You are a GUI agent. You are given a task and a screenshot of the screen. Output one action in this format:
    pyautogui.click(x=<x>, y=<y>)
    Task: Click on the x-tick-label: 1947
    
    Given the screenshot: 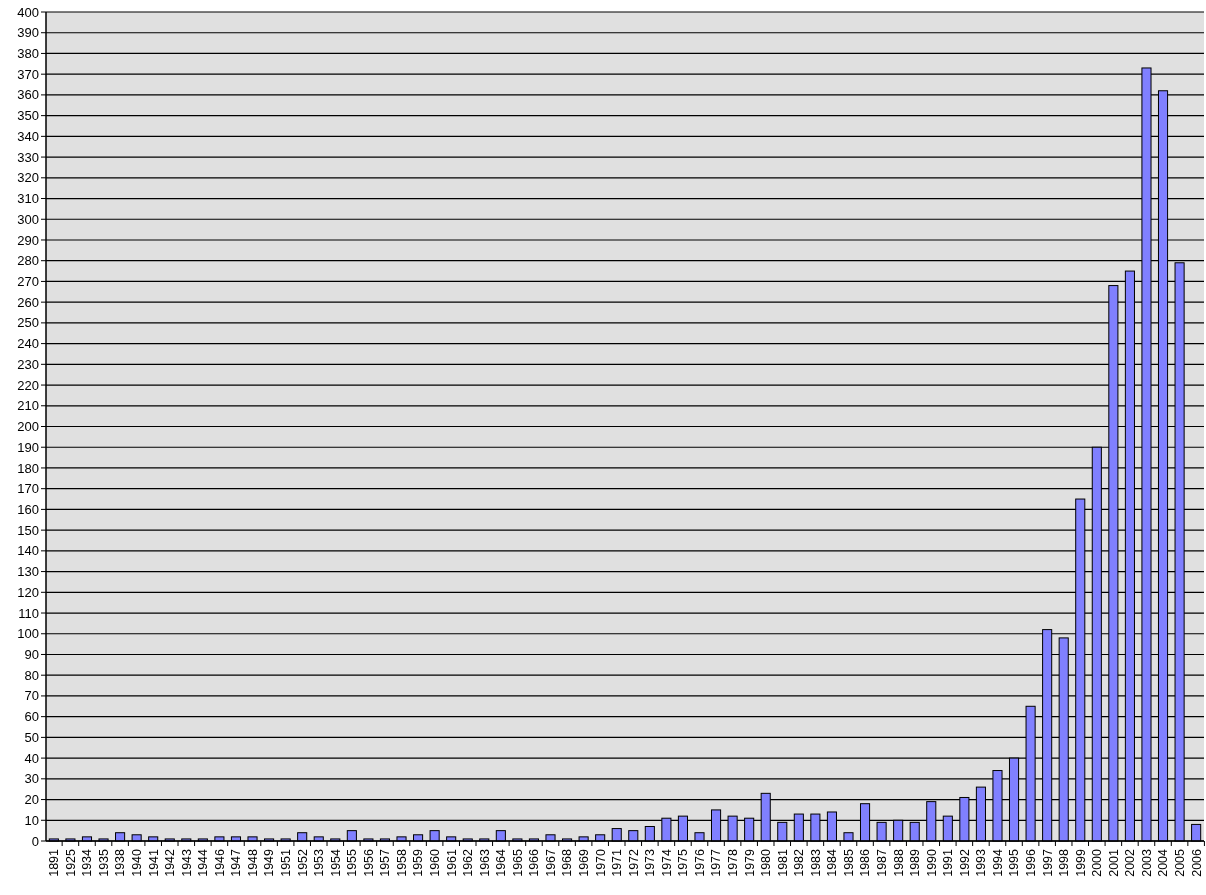 What is the action you would take?
    pyautogui.click(x=236, y=862)
    